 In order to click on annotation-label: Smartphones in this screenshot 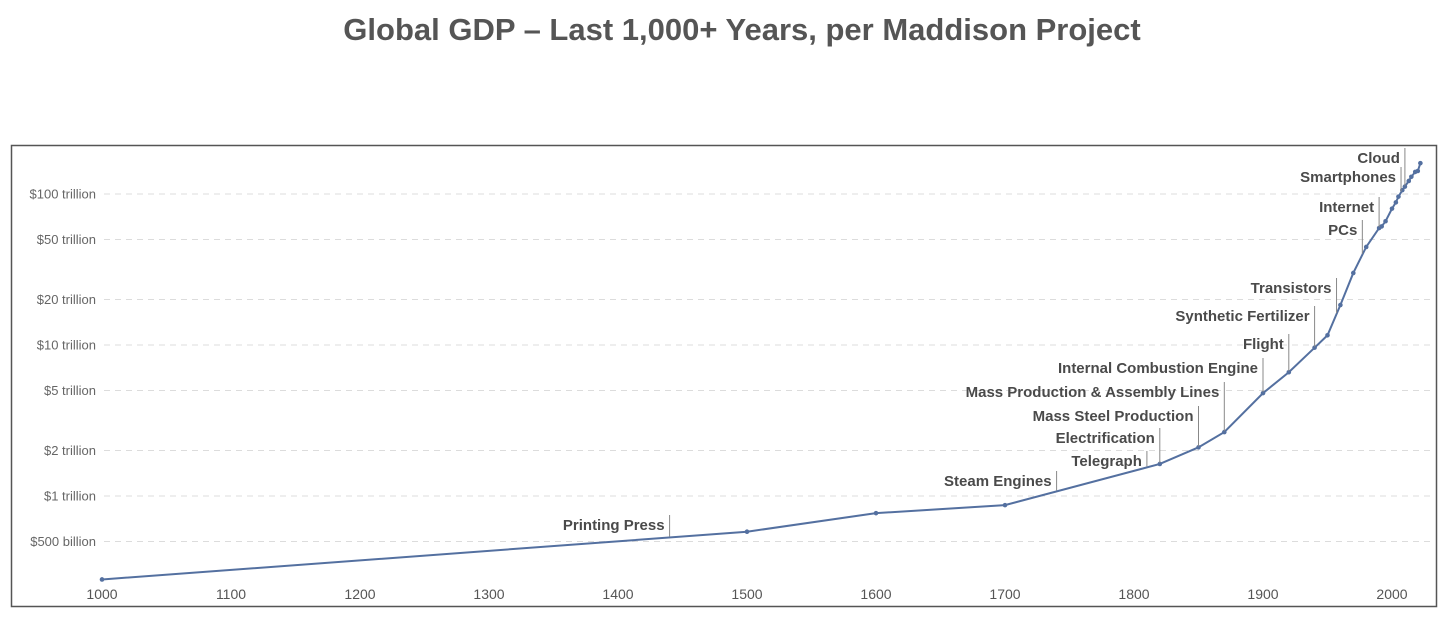, I will do `click(1348, 177)`.